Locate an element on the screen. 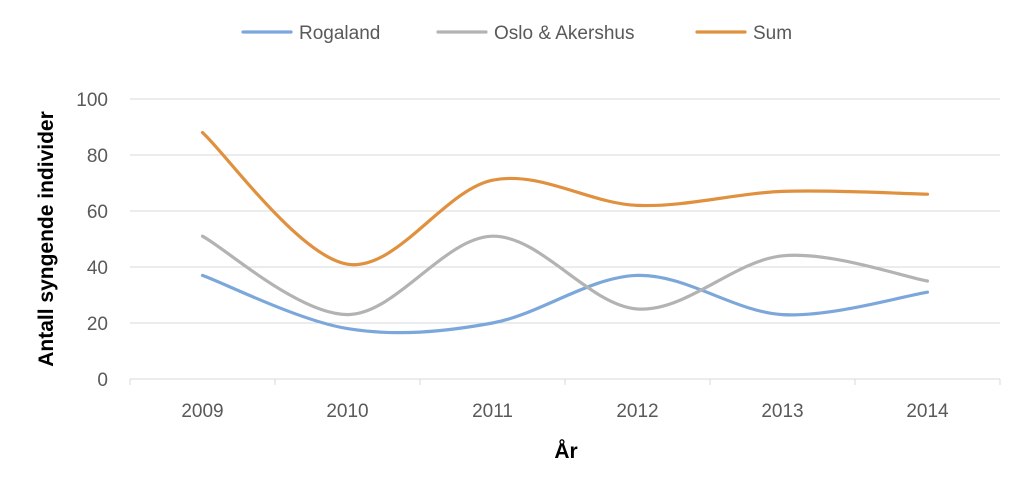 The height and width of the screenshot is (497, 1024). x-tick-label: 2011 is located at coordinates (492, 411).